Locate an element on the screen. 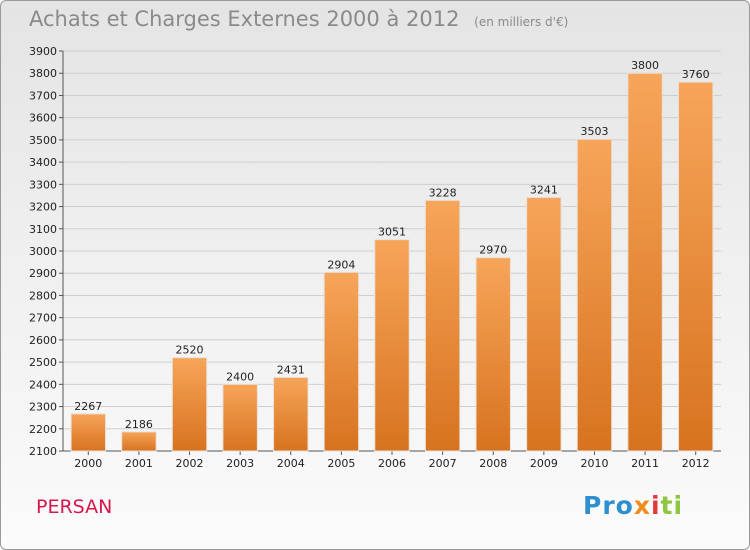 This screenshot has width=750, height=550. bar-2008 is located at coordinates (493, 354).